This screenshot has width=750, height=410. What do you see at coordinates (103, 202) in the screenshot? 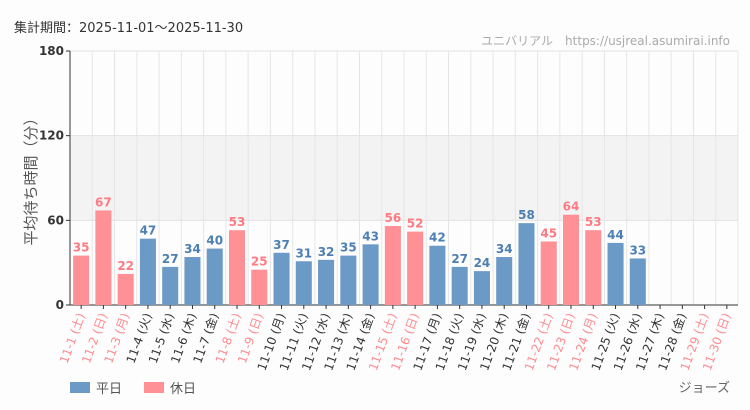
I see `data-label: 67` at bounding box center [103, 202].